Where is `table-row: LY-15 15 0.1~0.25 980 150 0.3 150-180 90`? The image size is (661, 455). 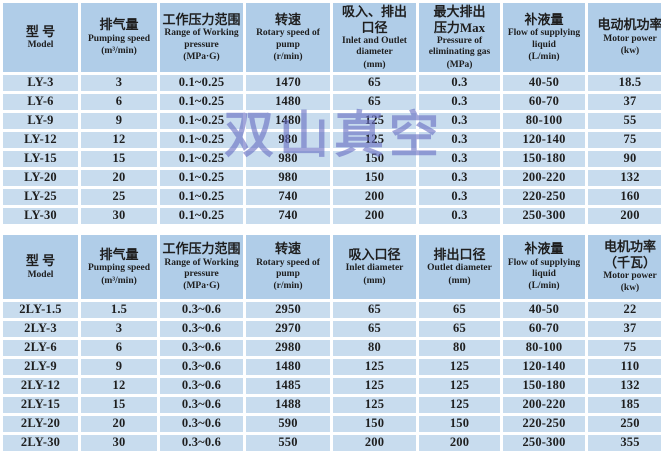 table-row: LY-15 15 0.1~0.25 980 150 0.3 150-180 90 is located at coordinates (332, 158).